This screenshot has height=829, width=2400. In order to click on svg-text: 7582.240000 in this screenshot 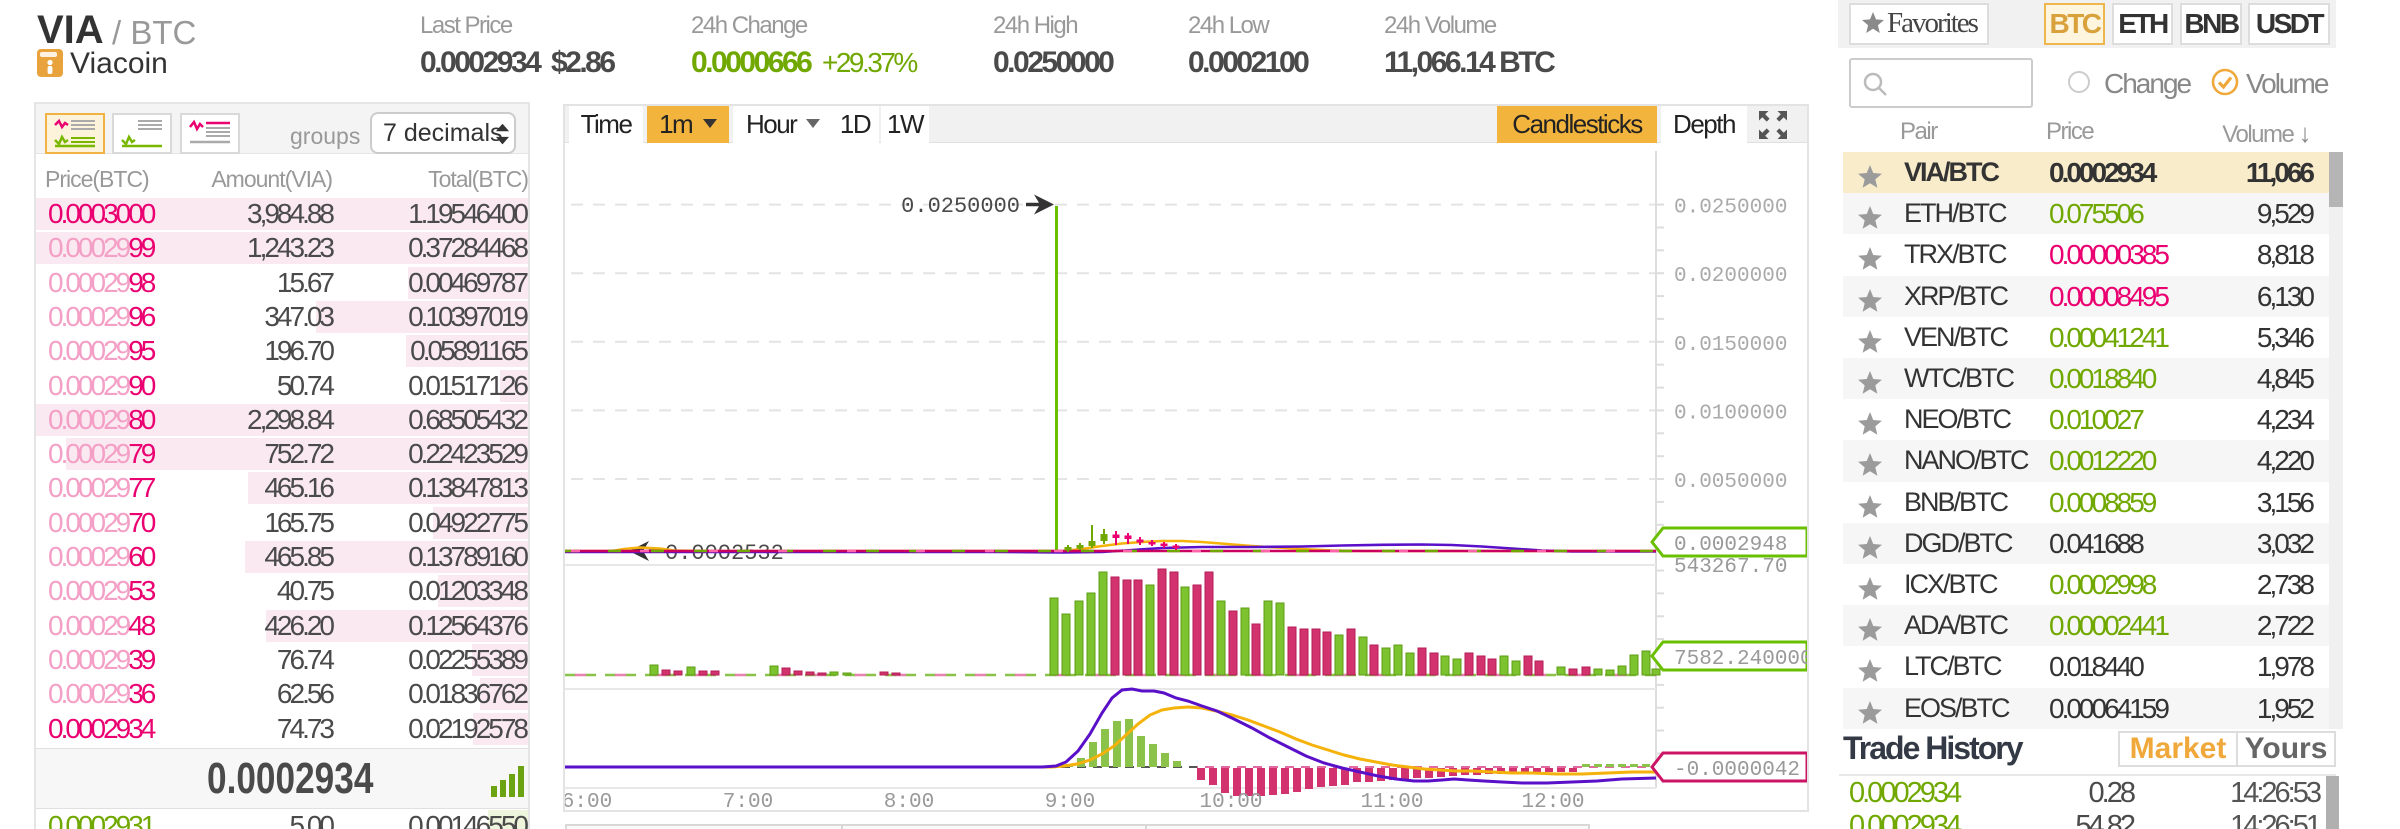, I will do `click(1740, 659)`.